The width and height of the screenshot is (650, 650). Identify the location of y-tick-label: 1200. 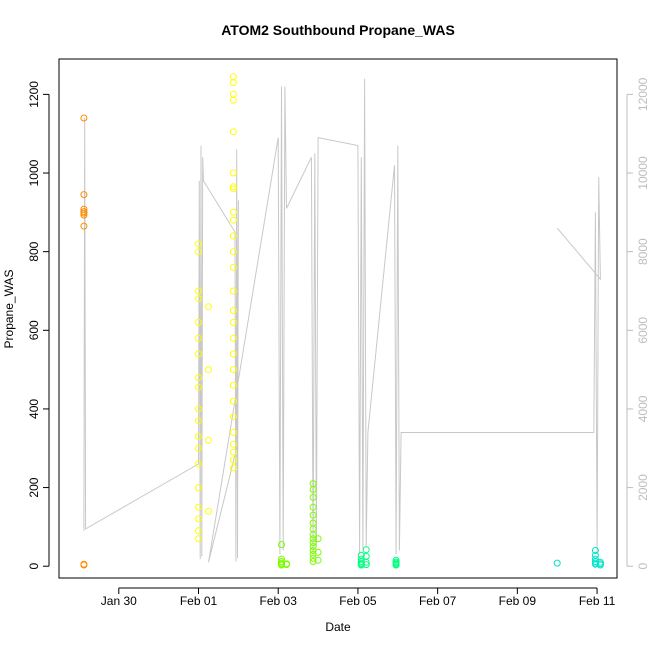
(34, 94).